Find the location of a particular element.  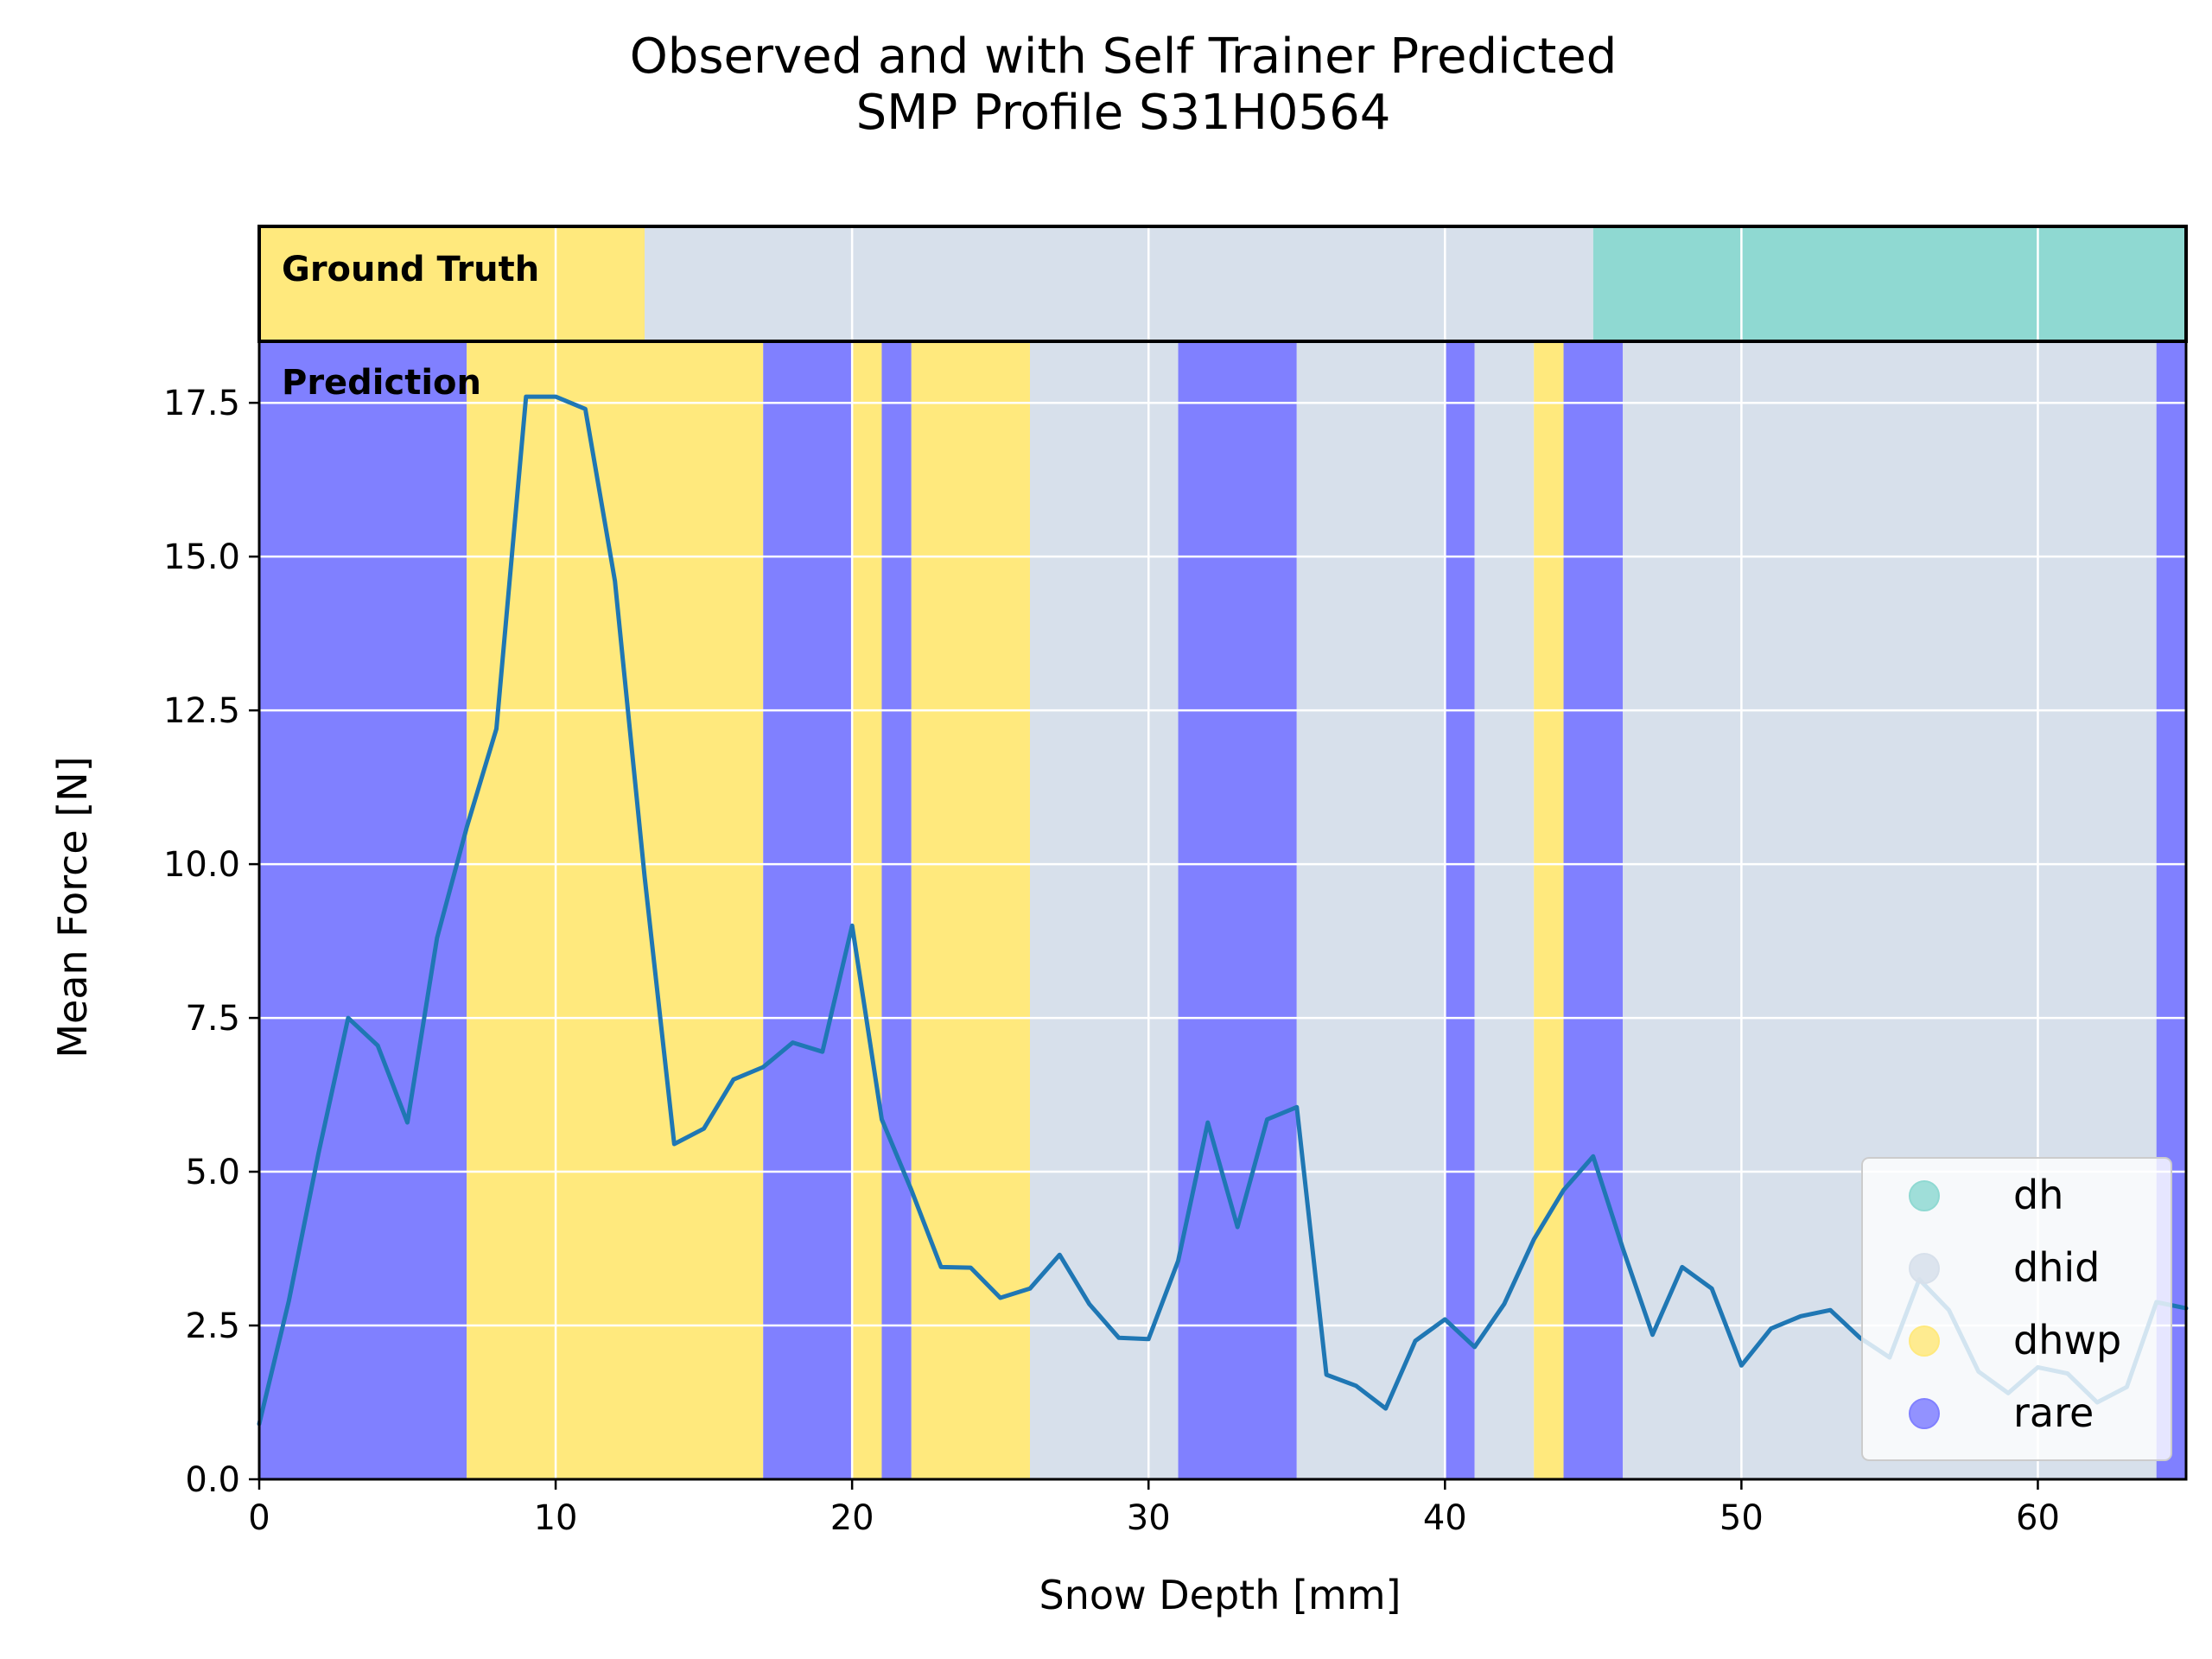

legend-box is located at coordinates (2016, 1309).